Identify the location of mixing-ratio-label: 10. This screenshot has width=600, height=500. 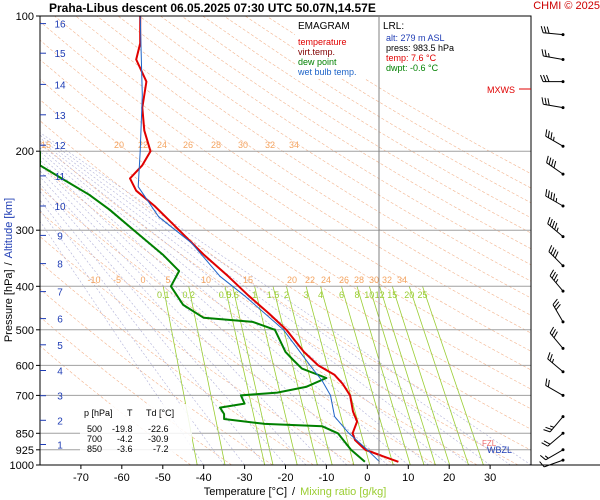
(369, 295).